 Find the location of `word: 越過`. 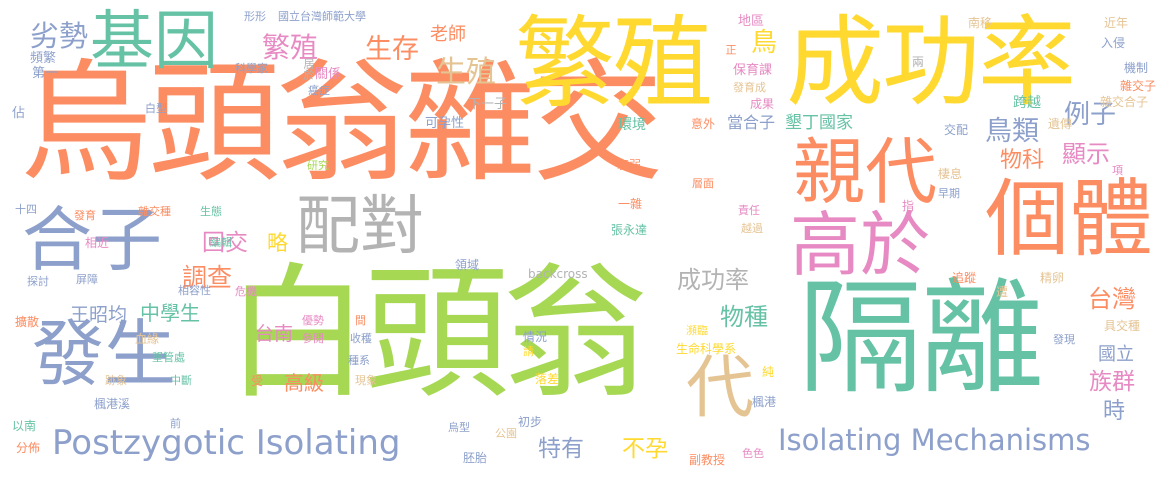

word: 越過 is located at coordinates (752, 228).